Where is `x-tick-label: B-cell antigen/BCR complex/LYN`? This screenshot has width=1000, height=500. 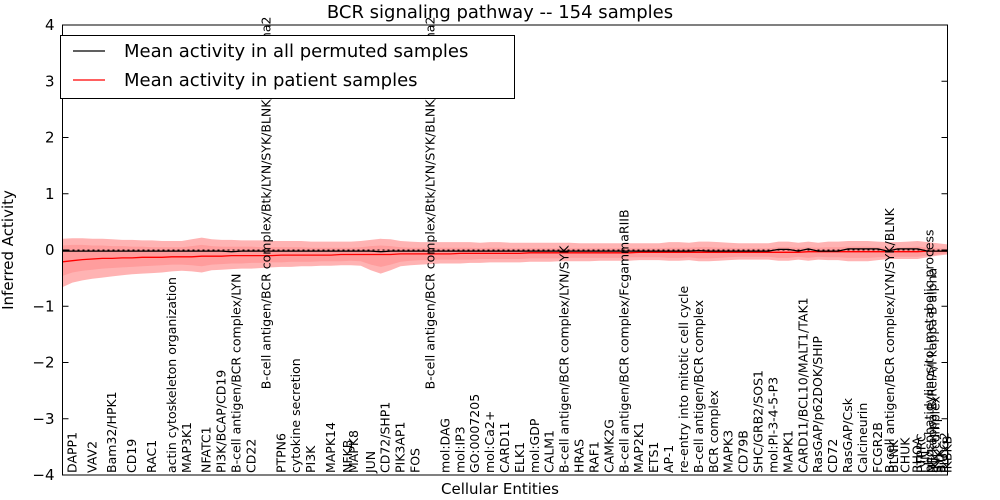 x-tick-label: B-cell antigen/BCR complex/LYN is located at coordinates (236, 373).